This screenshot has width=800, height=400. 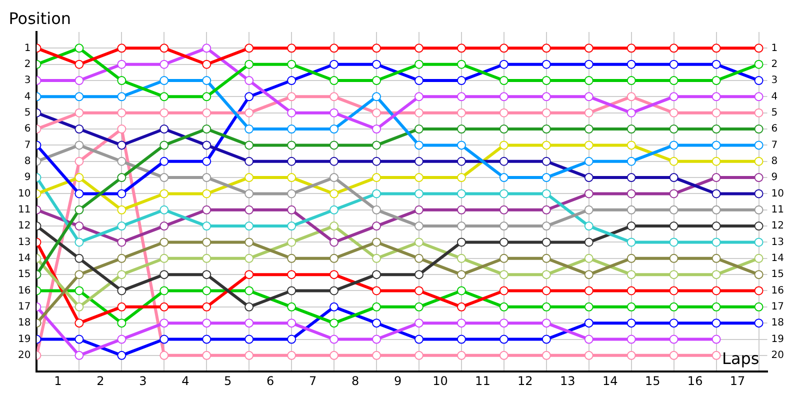 What do you see at coordinates (27, 112) in the screenshot?
I see `y-tick-label: 5` at bounding box center [27, 112].